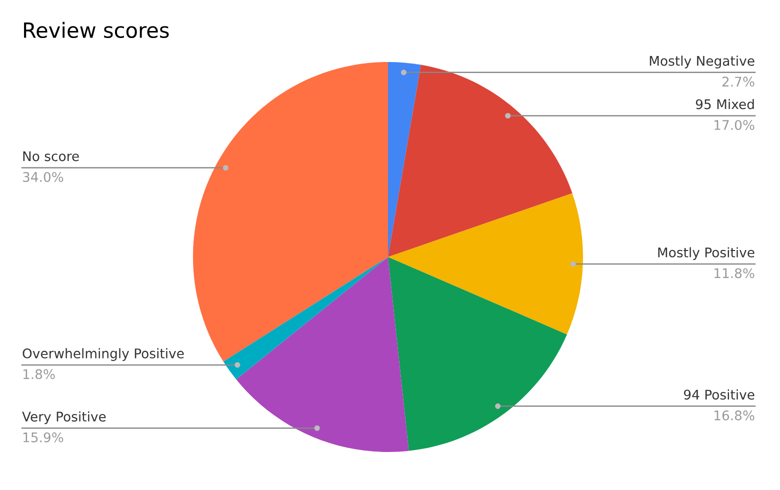  I want to click on slice-label: Overwhelmingly Positive, so click(103, 354).